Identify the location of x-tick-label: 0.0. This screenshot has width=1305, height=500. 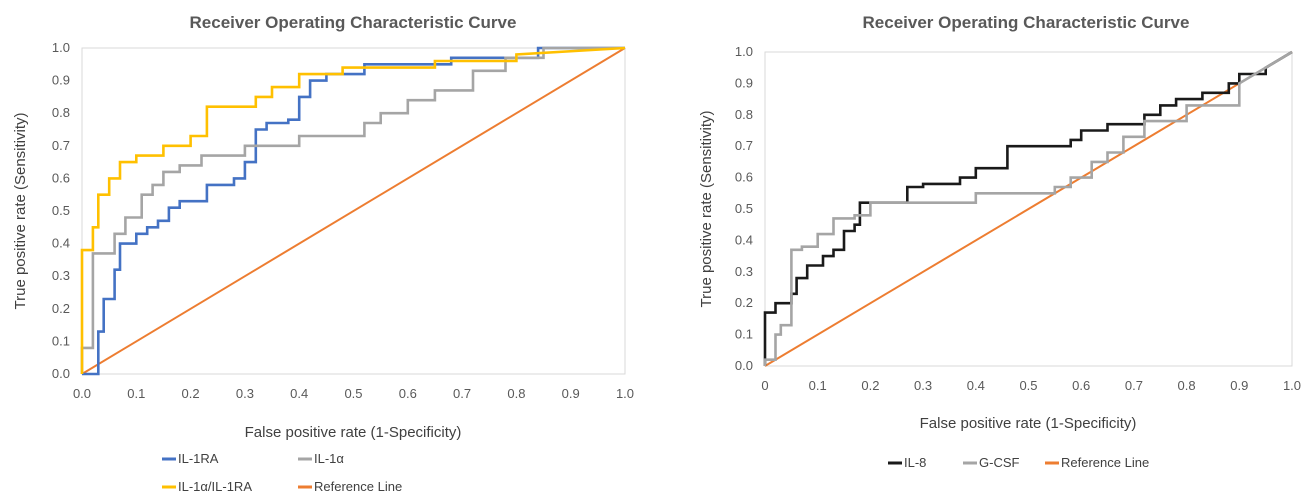
(82, 393).